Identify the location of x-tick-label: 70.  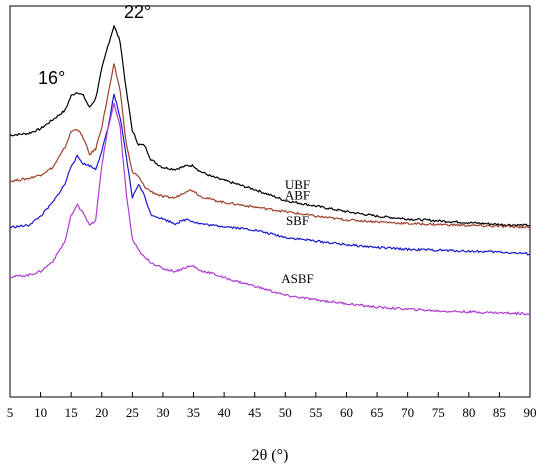
(407, 412).